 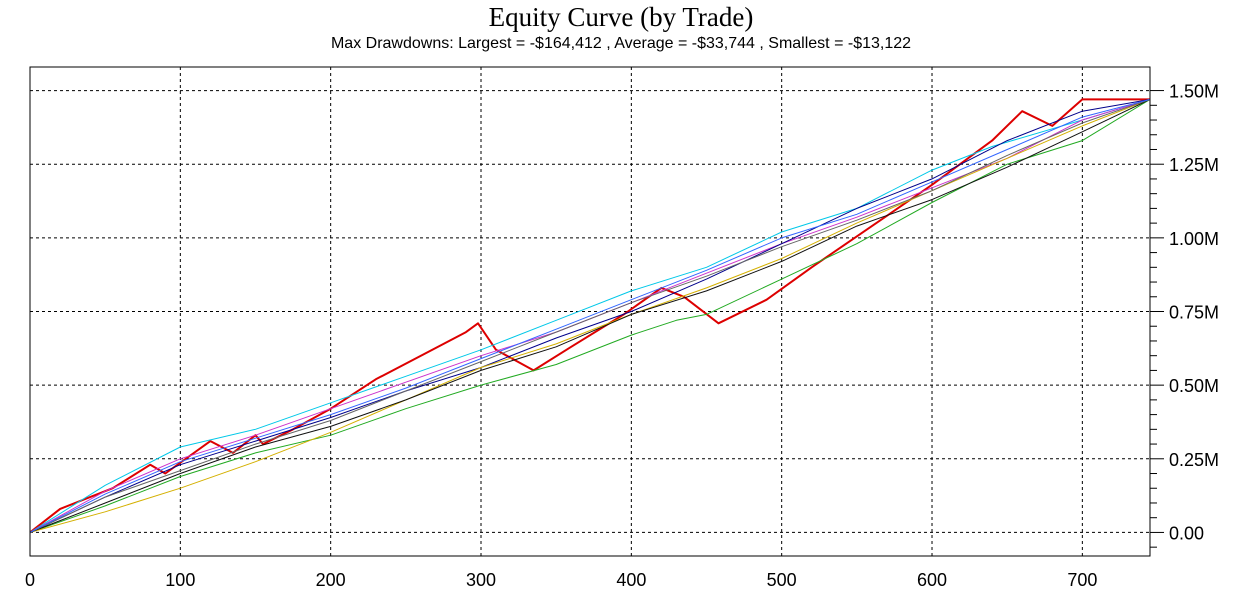 I want to click on y-tick-label: 0.25M, so click(x=1194, y=460).